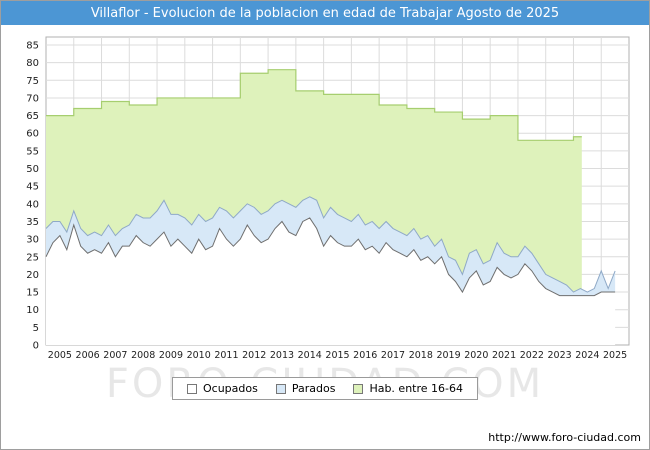 The width and height of the screenshot is (650, 450). I want to click on svg-text: 75, so click(32, 81).